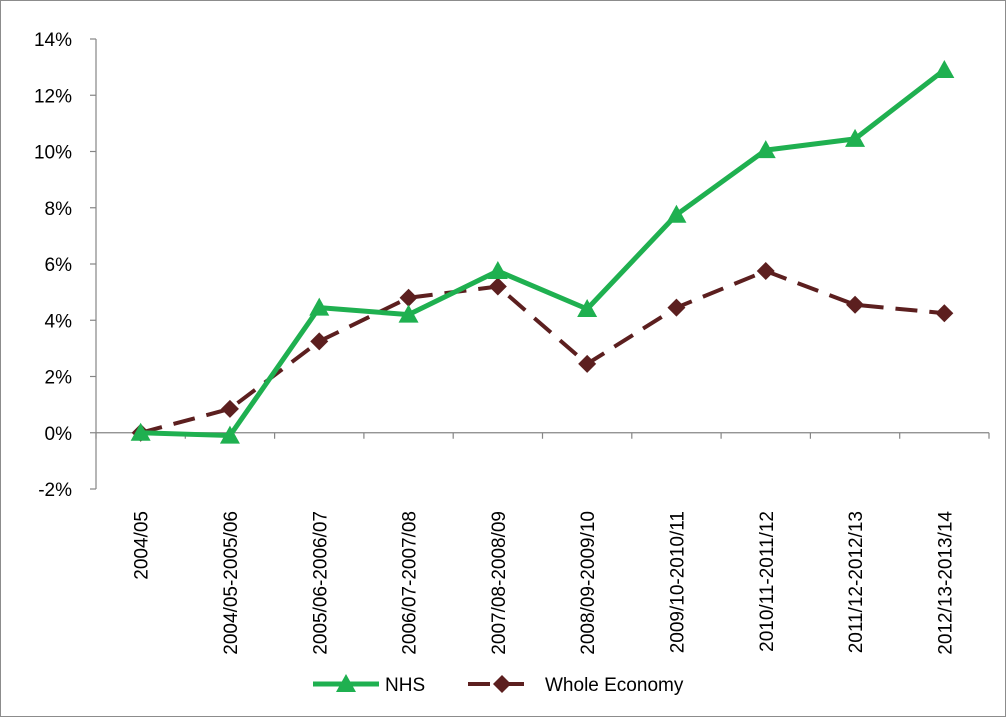 Image resolution: width=1006 pixels, height=718 pixels. I want to click on x-tick-label: 2012/13-2013/14, so click(945, 583).